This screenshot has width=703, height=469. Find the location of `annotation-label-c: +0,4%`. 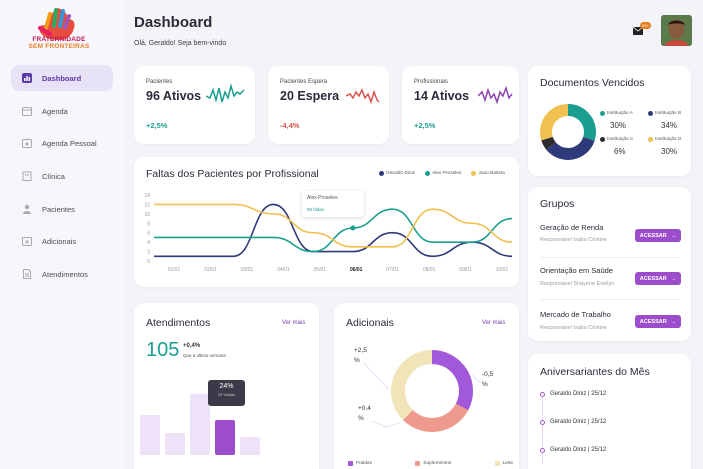

annotation-label-c: +0,4% is located at coordinates (364, 414).